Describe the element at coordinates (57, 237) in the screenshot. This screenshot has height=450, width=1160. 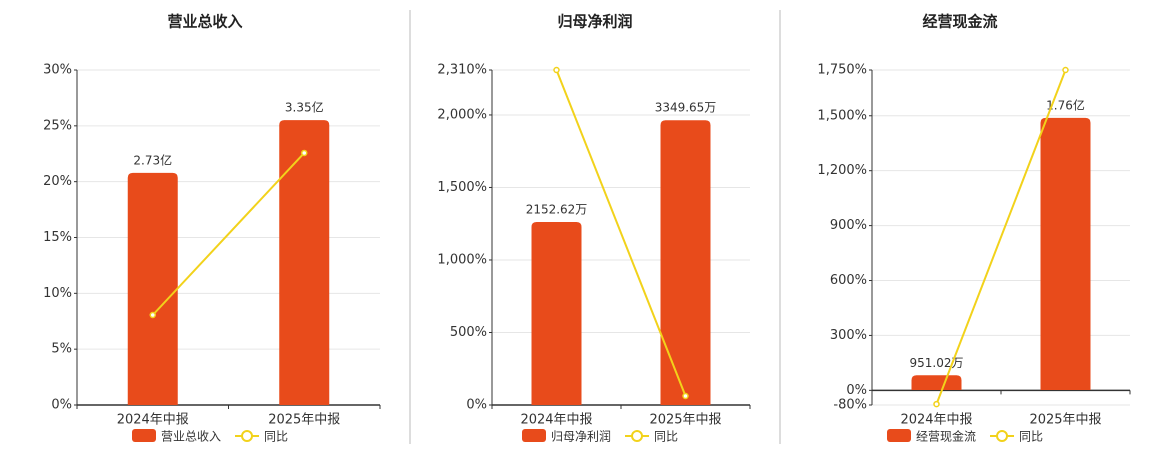
I see `y-tick-label: 15%` at that location.